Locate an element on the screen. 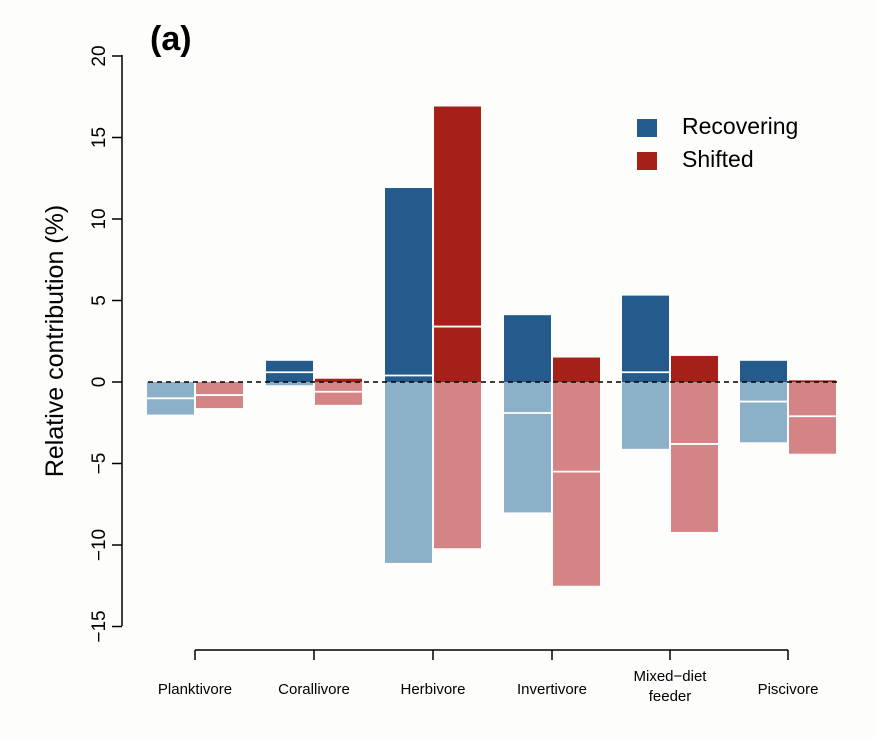 Image resolution: width=876 pixels, height=738 pixels. bar-recovering-mixed-diet-feeder-negative is located at coordinates (645, 415).